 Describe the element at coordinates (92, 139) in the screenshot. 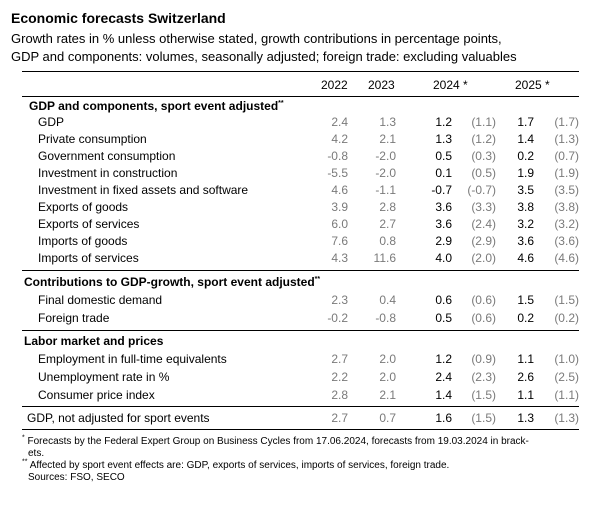

I see `row-label: Private consumption` at that location.